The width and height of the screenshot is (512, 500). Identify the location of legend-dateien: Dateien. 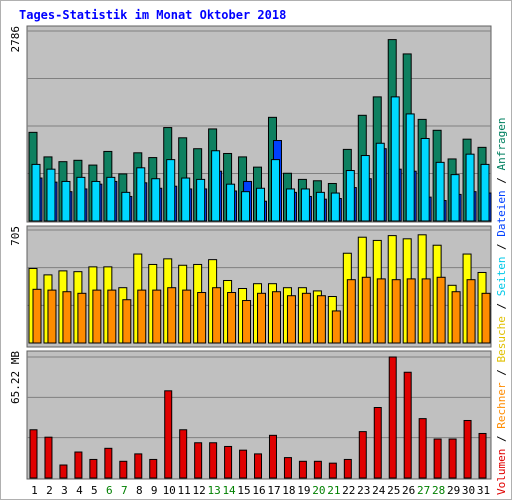
(501, 216).